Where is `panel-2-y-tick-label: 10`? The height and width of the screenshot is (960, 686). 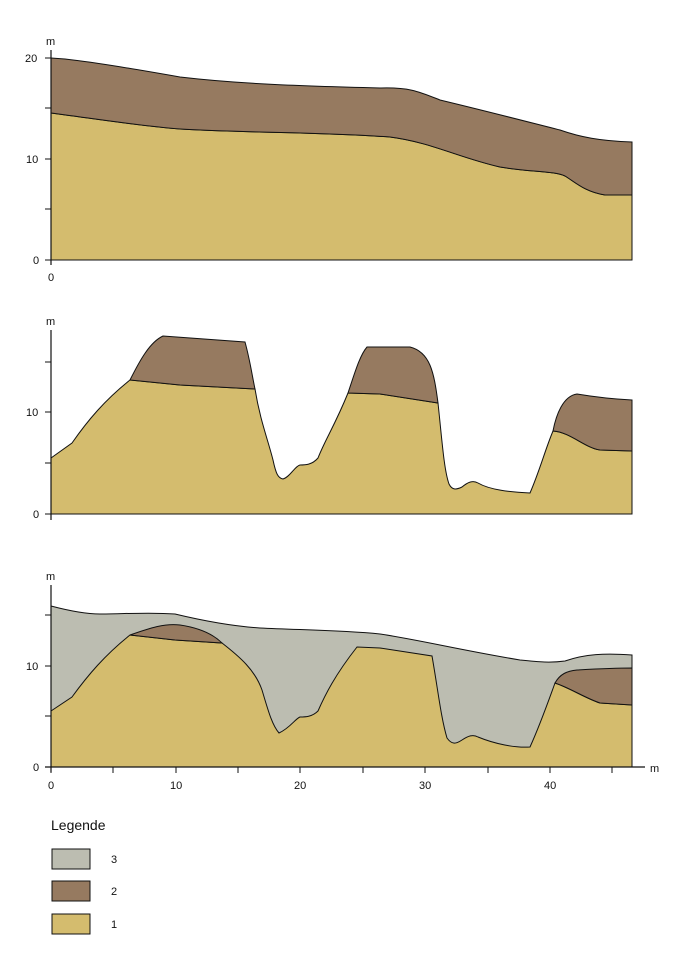
panel-2-y-tick-label: 10 is located at coordinates (32, 413).